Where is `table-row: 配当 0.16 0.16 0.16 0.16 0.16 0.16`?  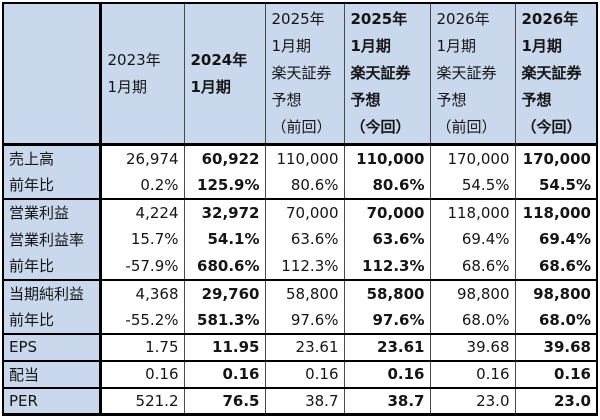
table-row: 配当 0.16 0.16 0.16 0.16 0.16 0.16 is located at coordinates (300, 373).